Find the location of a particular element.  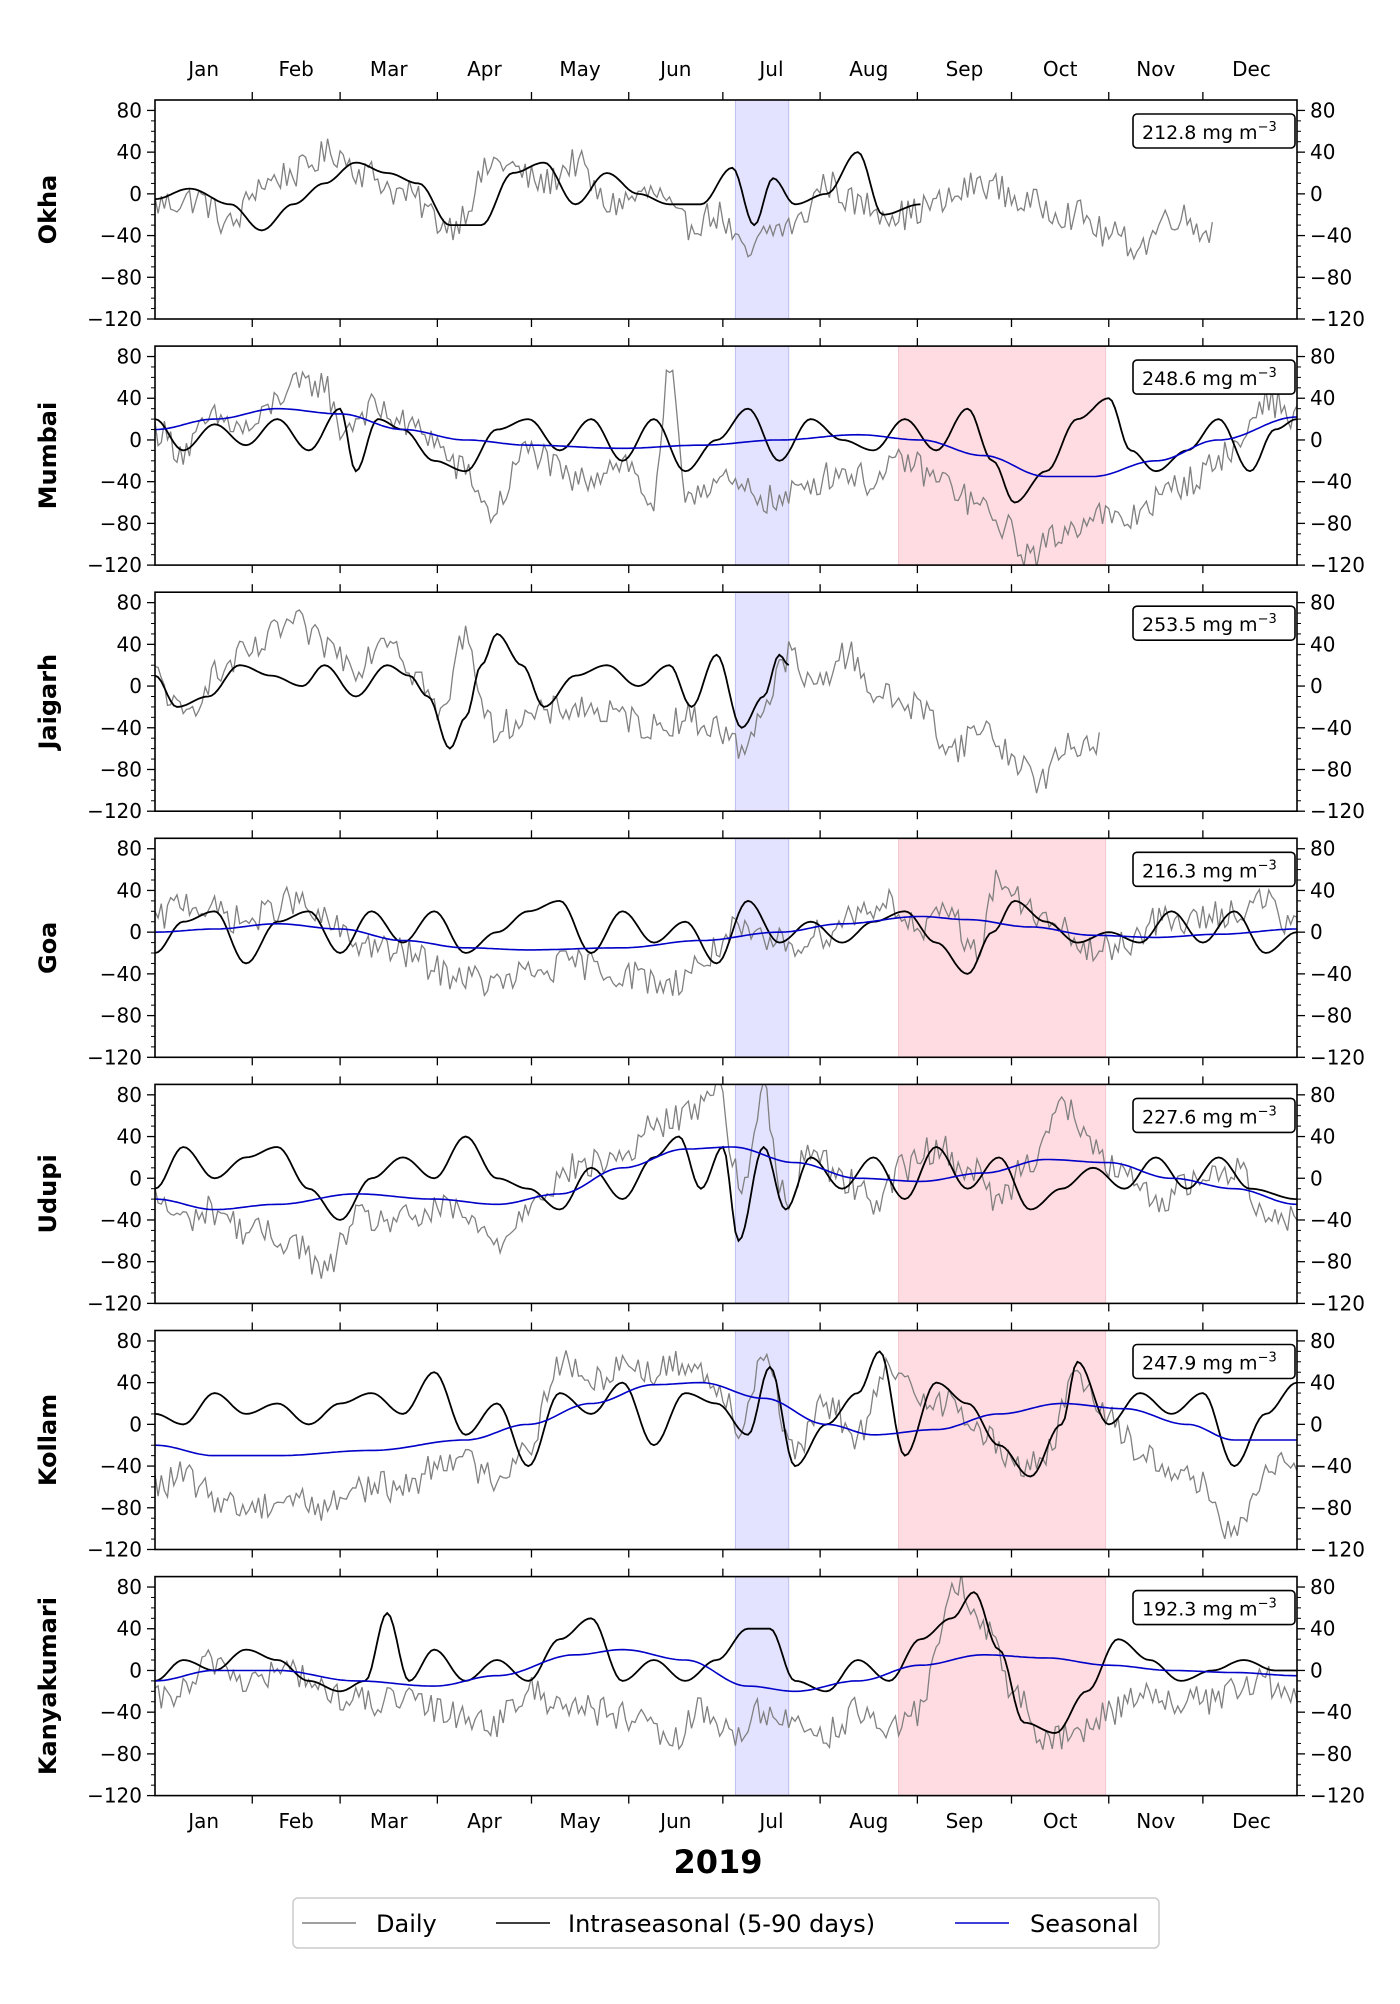

month-label-bottom: Dec is located at coordinates (1251, 1821).